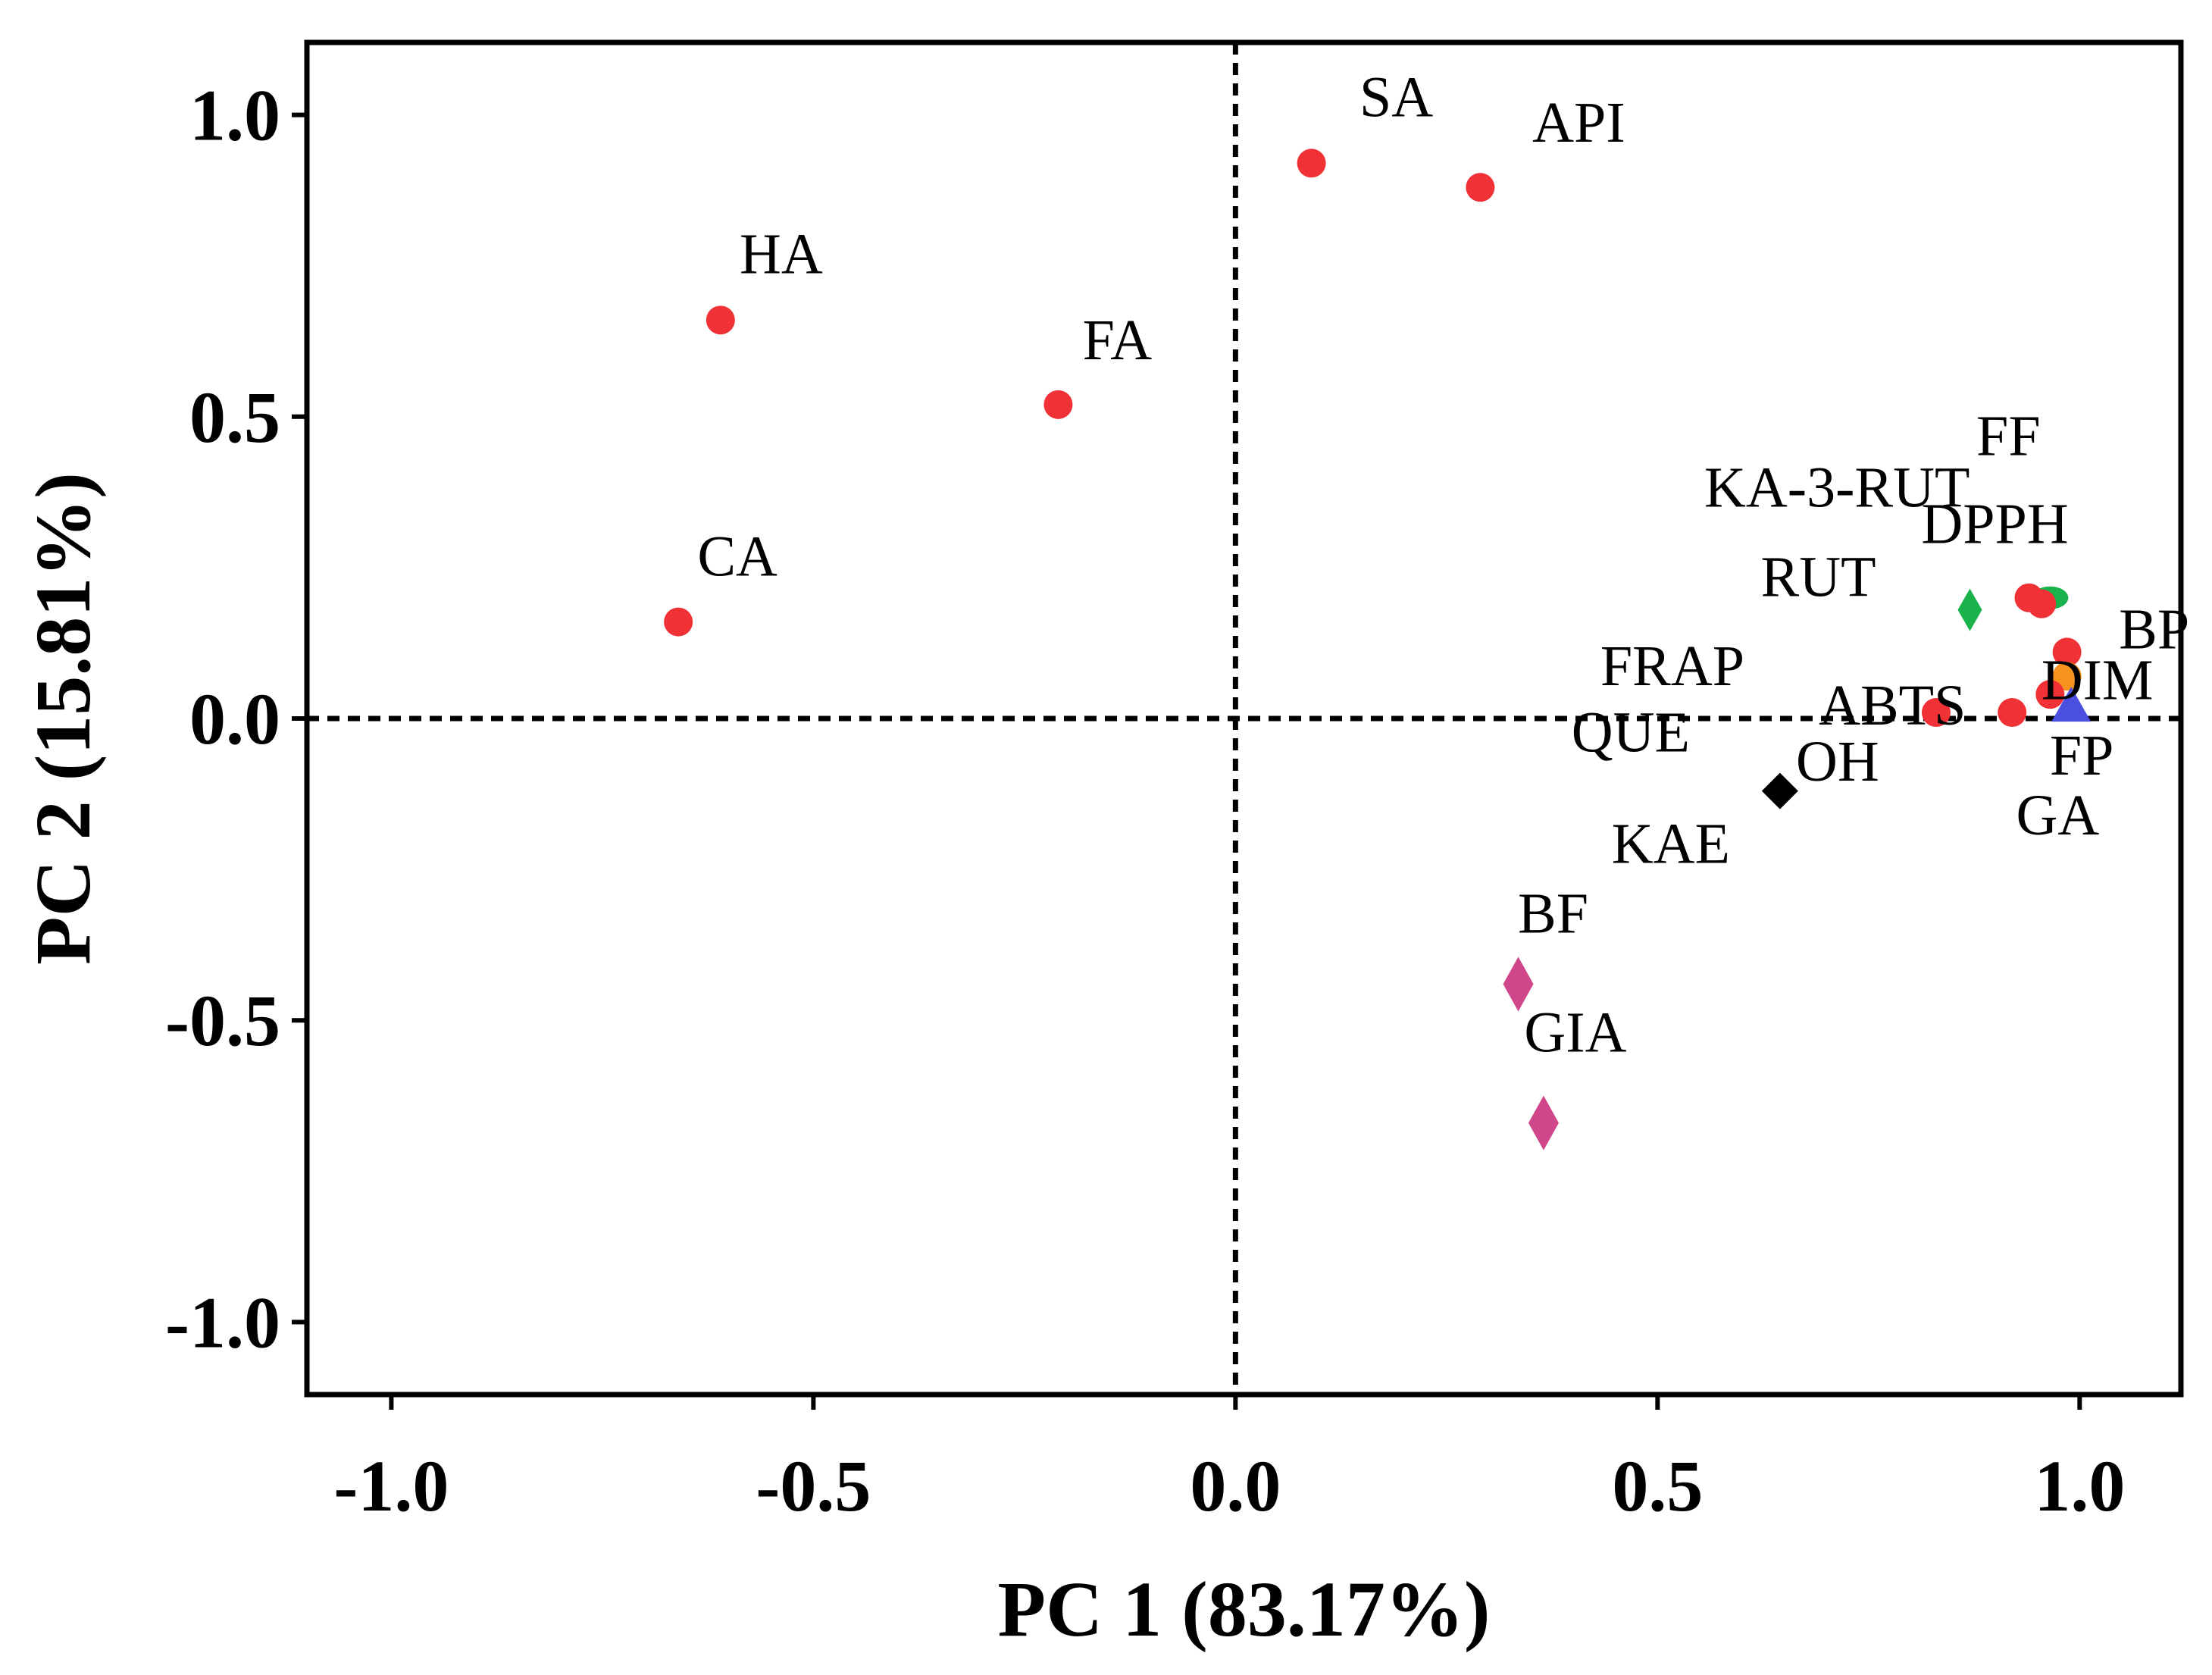  Describe the element at coordinates (1235, 1485) in the screenshot. I see `x-tick-label: 0.0` at that location.